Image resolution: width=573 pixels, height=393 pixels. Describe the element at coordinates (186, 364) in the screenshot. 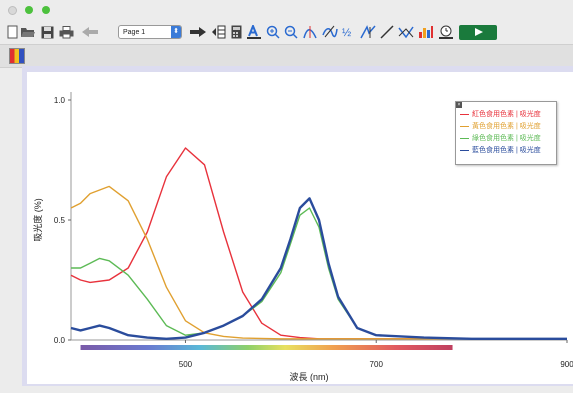

I see `x-tick-label: 500` at that location.